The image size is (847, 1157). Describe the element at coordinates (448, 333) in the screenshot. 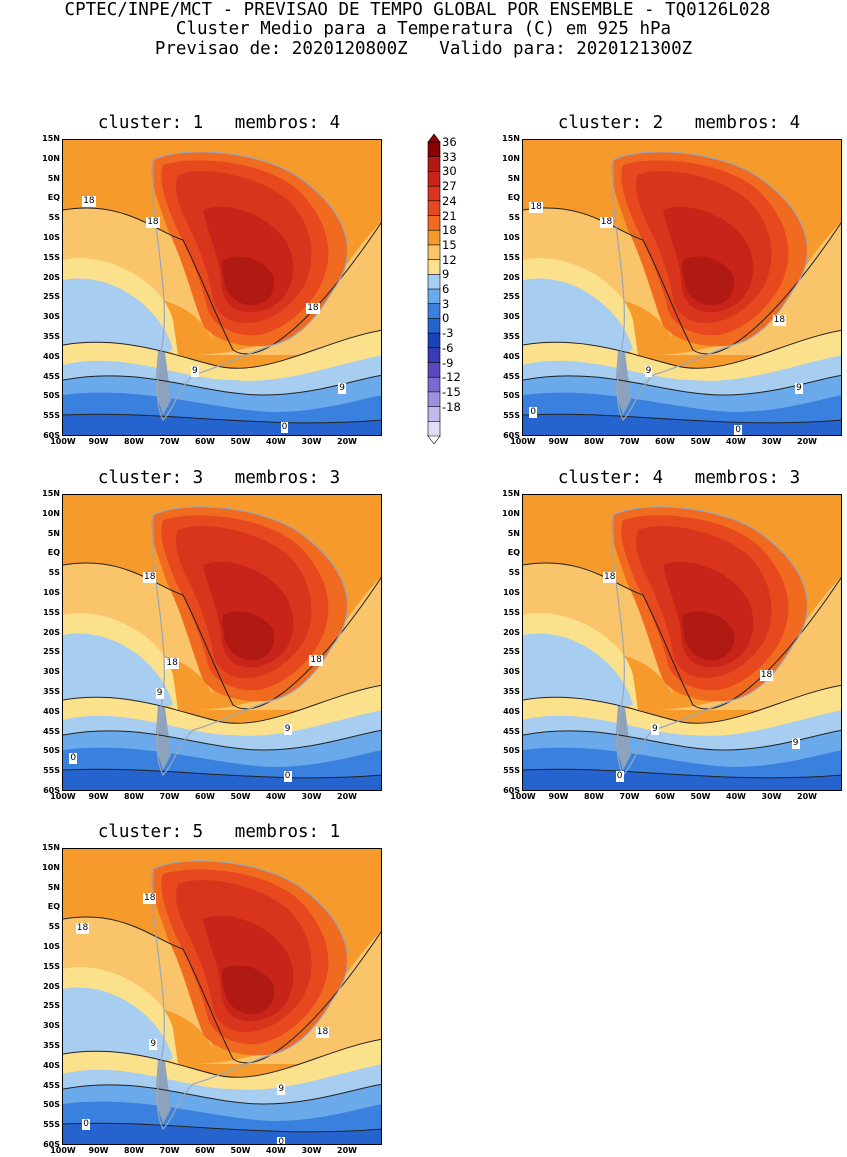

I see `colorbar-label: -3` at that location.